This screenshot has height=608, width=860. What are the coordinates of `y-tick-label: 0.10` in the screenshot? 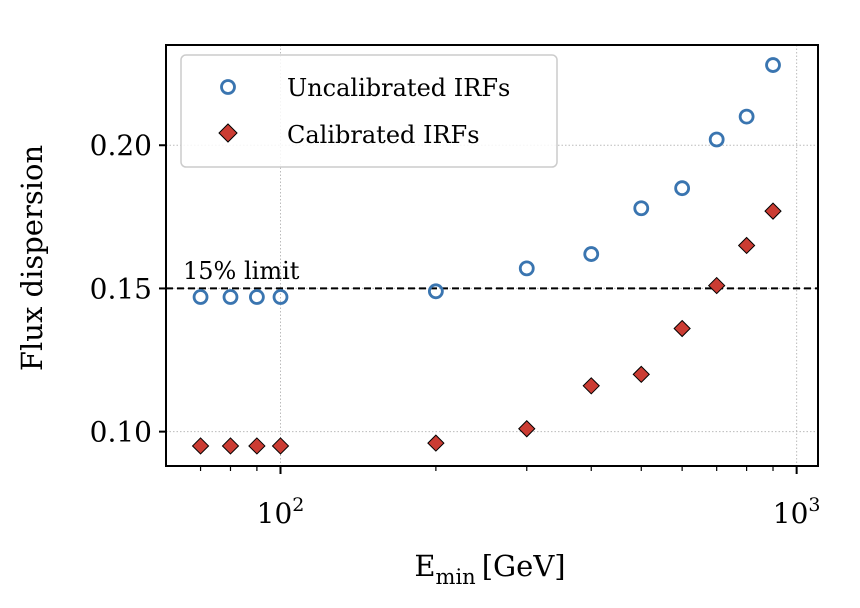 It's located at (121, 432).